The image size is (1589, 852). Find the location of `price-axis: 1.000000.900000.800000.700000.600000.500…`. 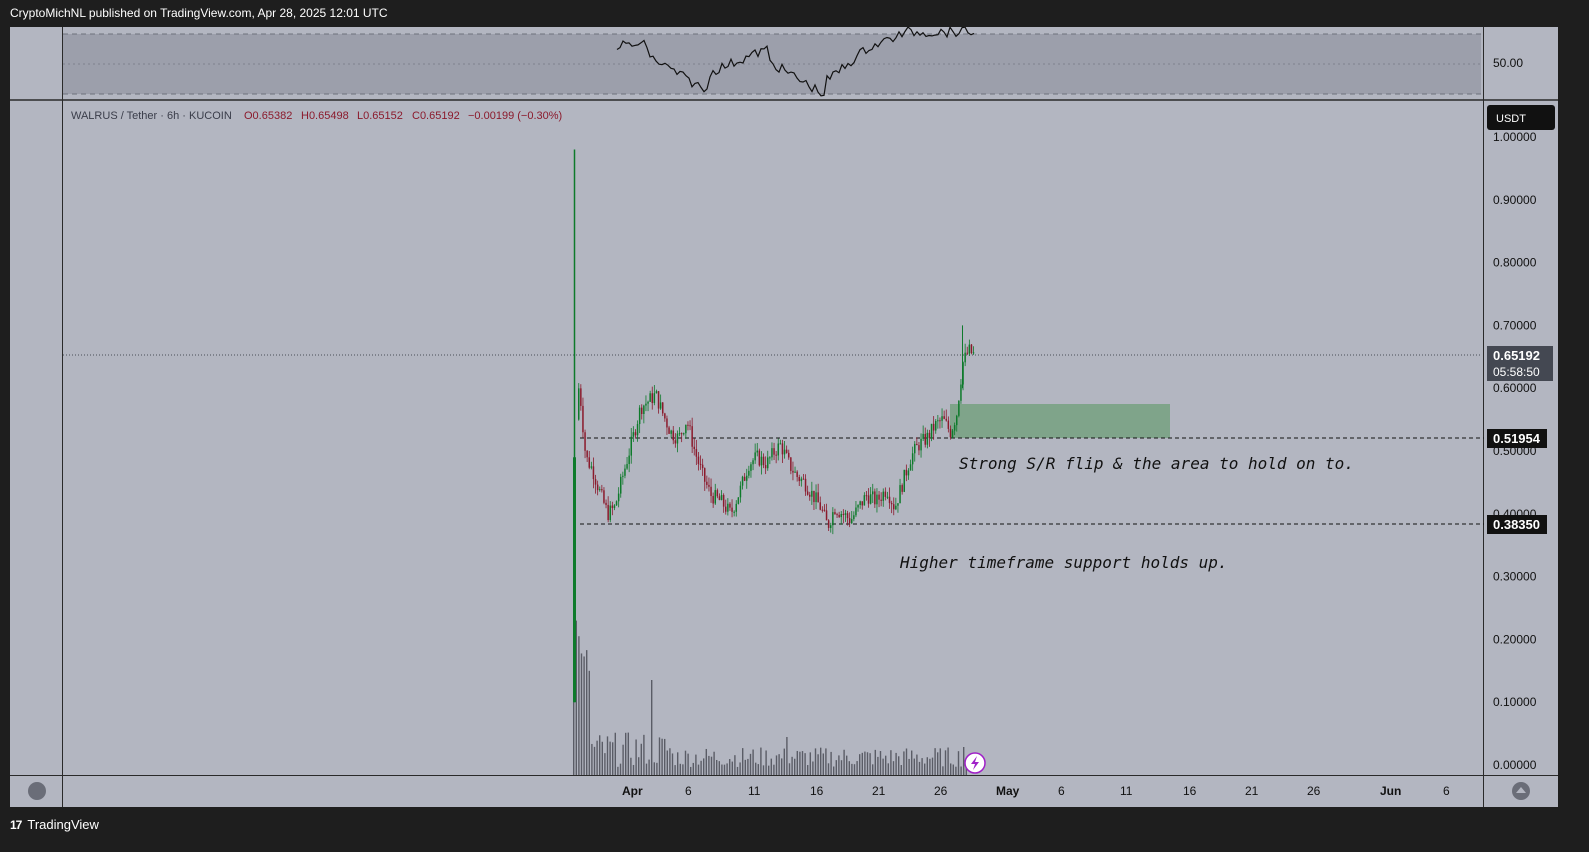

price-axis: 1.000000.900000.800000.700000.600000.500… is located at coordinates (1515, 451).